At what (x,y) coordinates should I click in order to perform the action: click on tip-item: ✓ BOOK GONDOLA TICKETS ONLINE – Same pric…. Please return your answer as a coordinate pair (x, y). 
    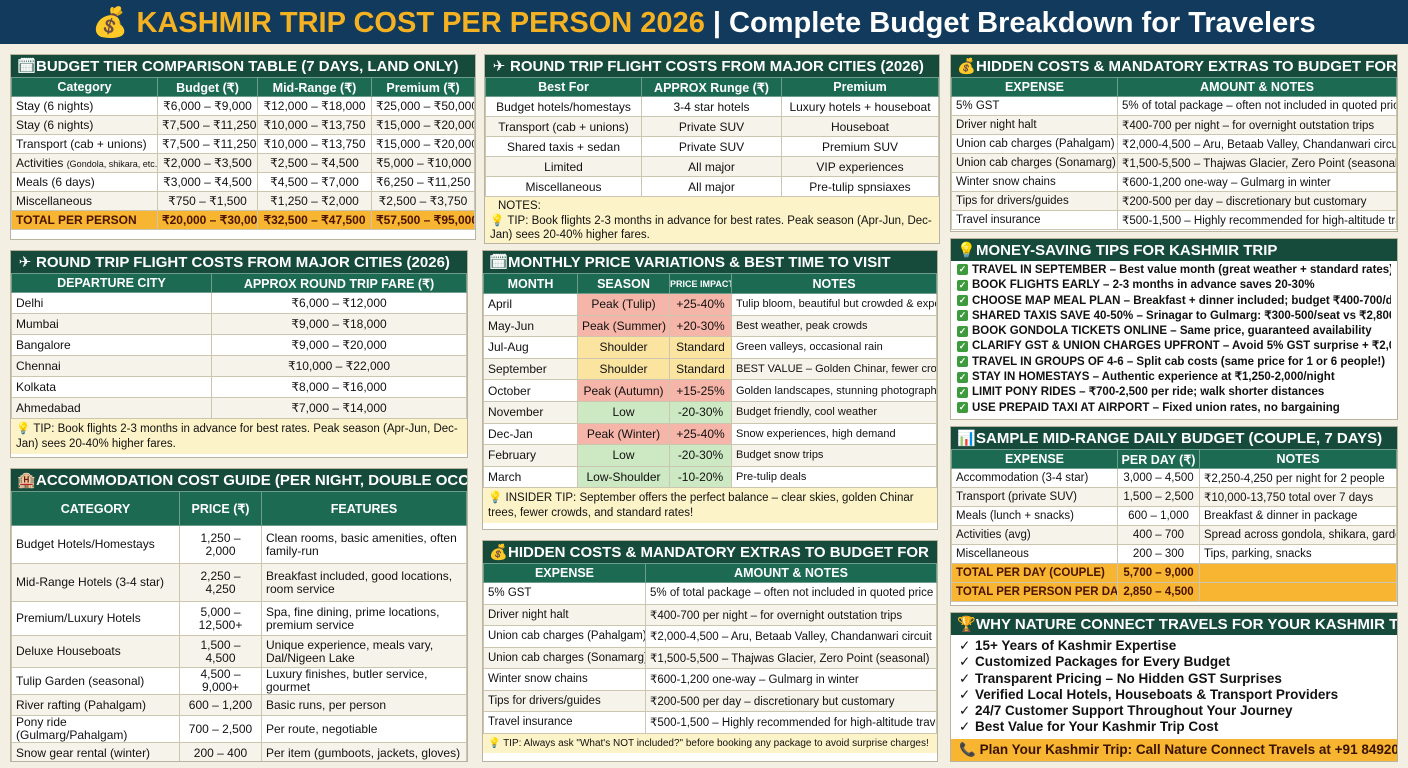
    Looking at the image, I should click on (1164, 331).